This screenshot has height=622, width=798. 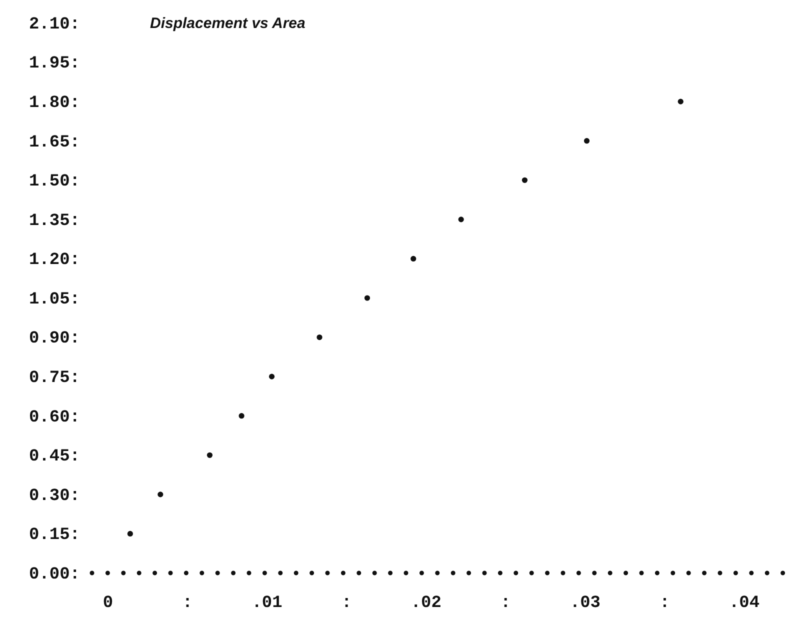 I want to click on x-tick-label: .04, so click(x=744, y=604).